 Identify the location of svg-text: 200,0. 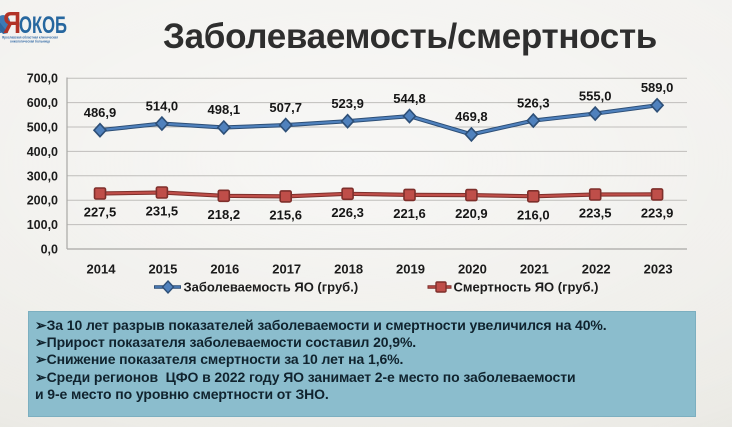
(42, 201).